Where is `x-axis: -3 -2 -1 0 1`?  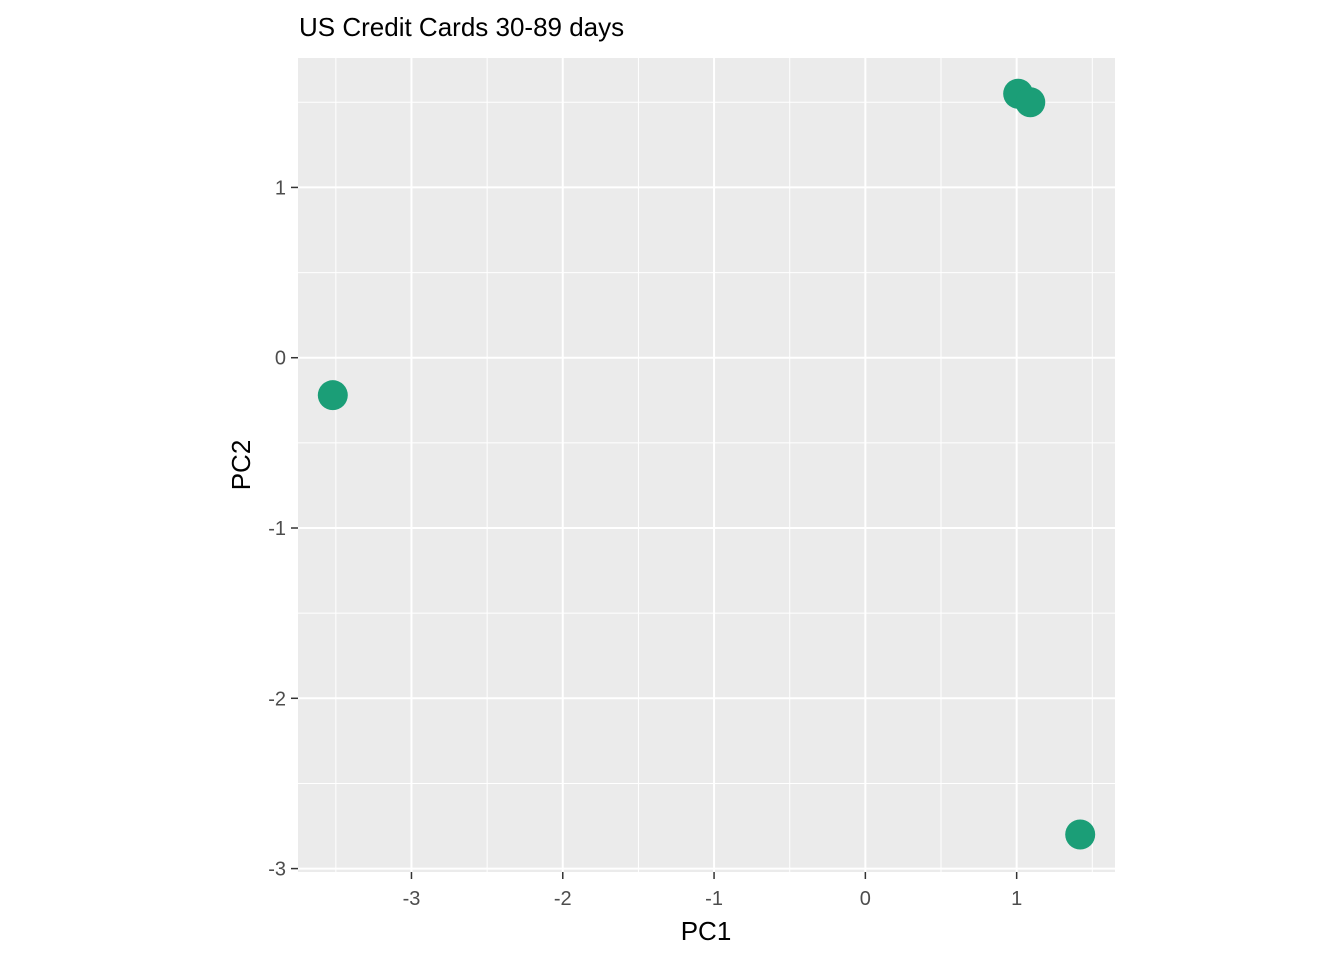 x-axis: -3 -2 -1 0 1 is located at coordinates (712, 891).